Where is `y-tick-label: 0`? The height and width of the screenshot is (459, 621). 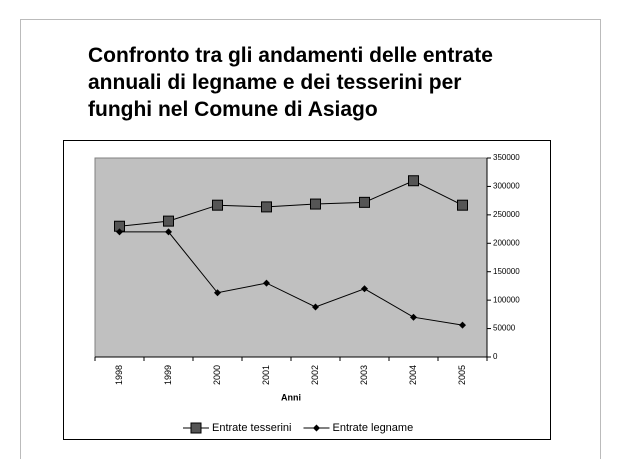 y-tick-label: 0 is located at coordinates (495, 356).